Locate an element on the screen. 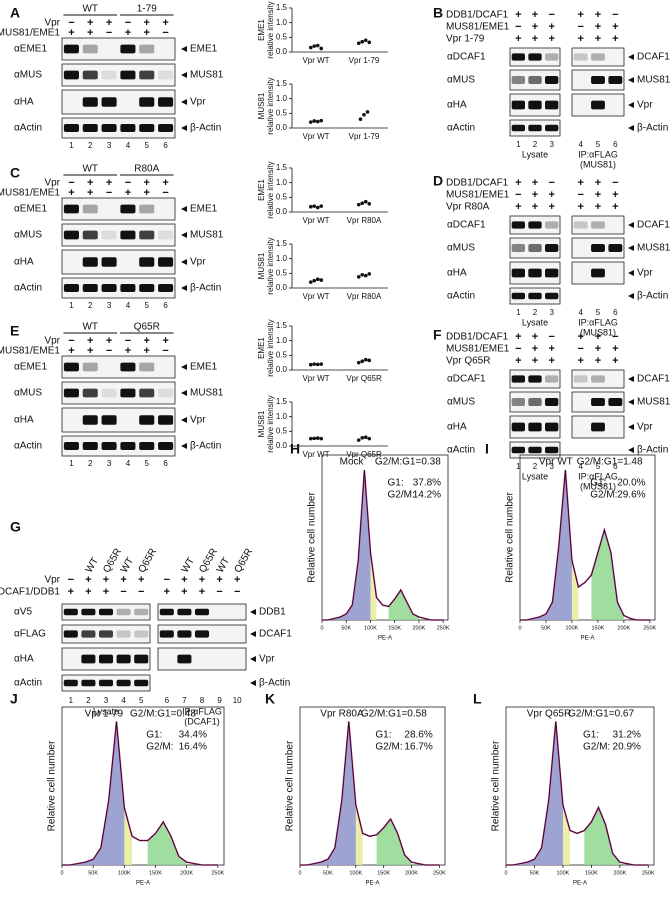 This screenshot has height=908, width=671. target-label: EME1 is located at coordinates (204, 209).